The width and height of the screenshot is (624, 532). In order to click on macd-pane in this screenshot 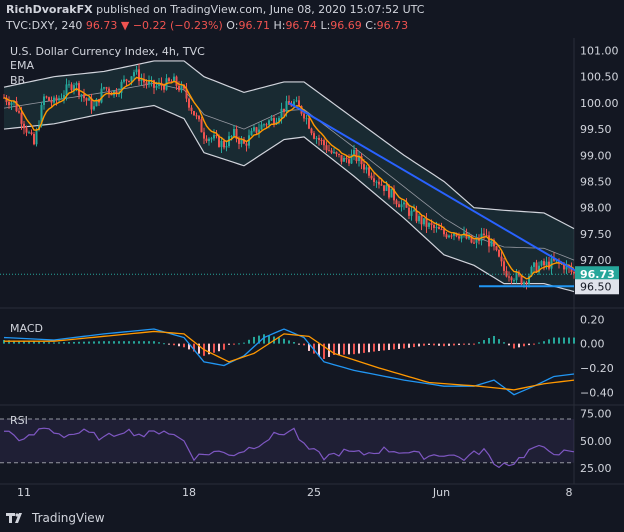, I will do `click(289, 362)`.